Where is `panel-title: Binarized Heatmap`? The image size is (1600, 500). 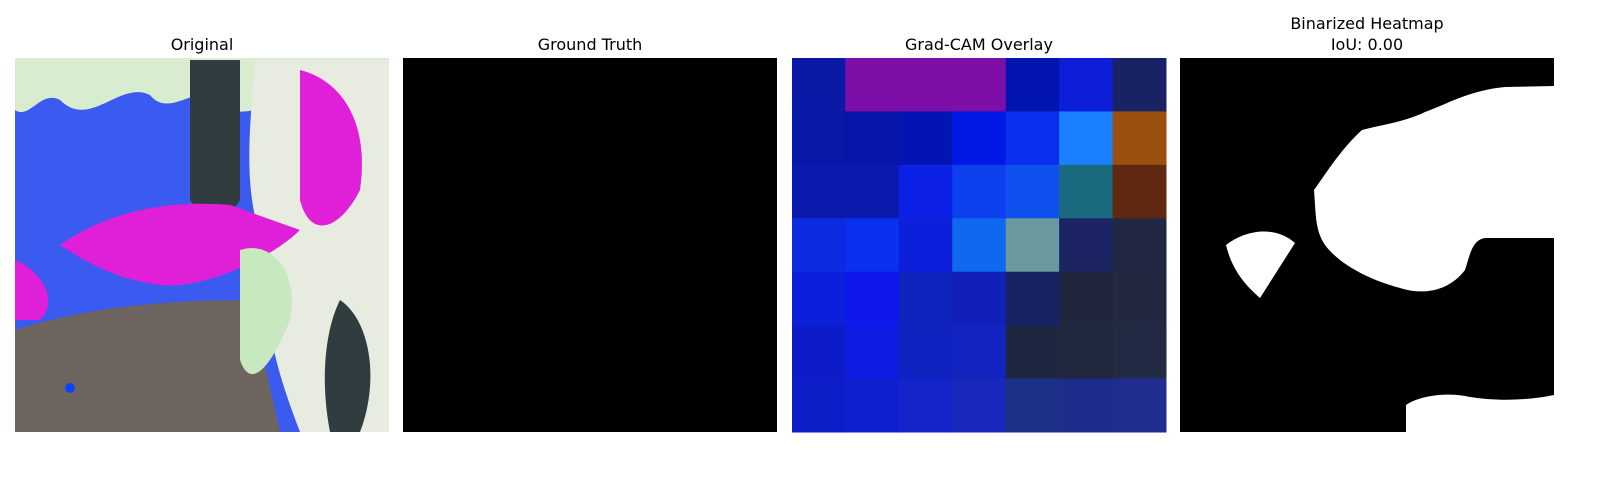 panel-title: Binarized Heatmap is located at coordinates (1366, 23).